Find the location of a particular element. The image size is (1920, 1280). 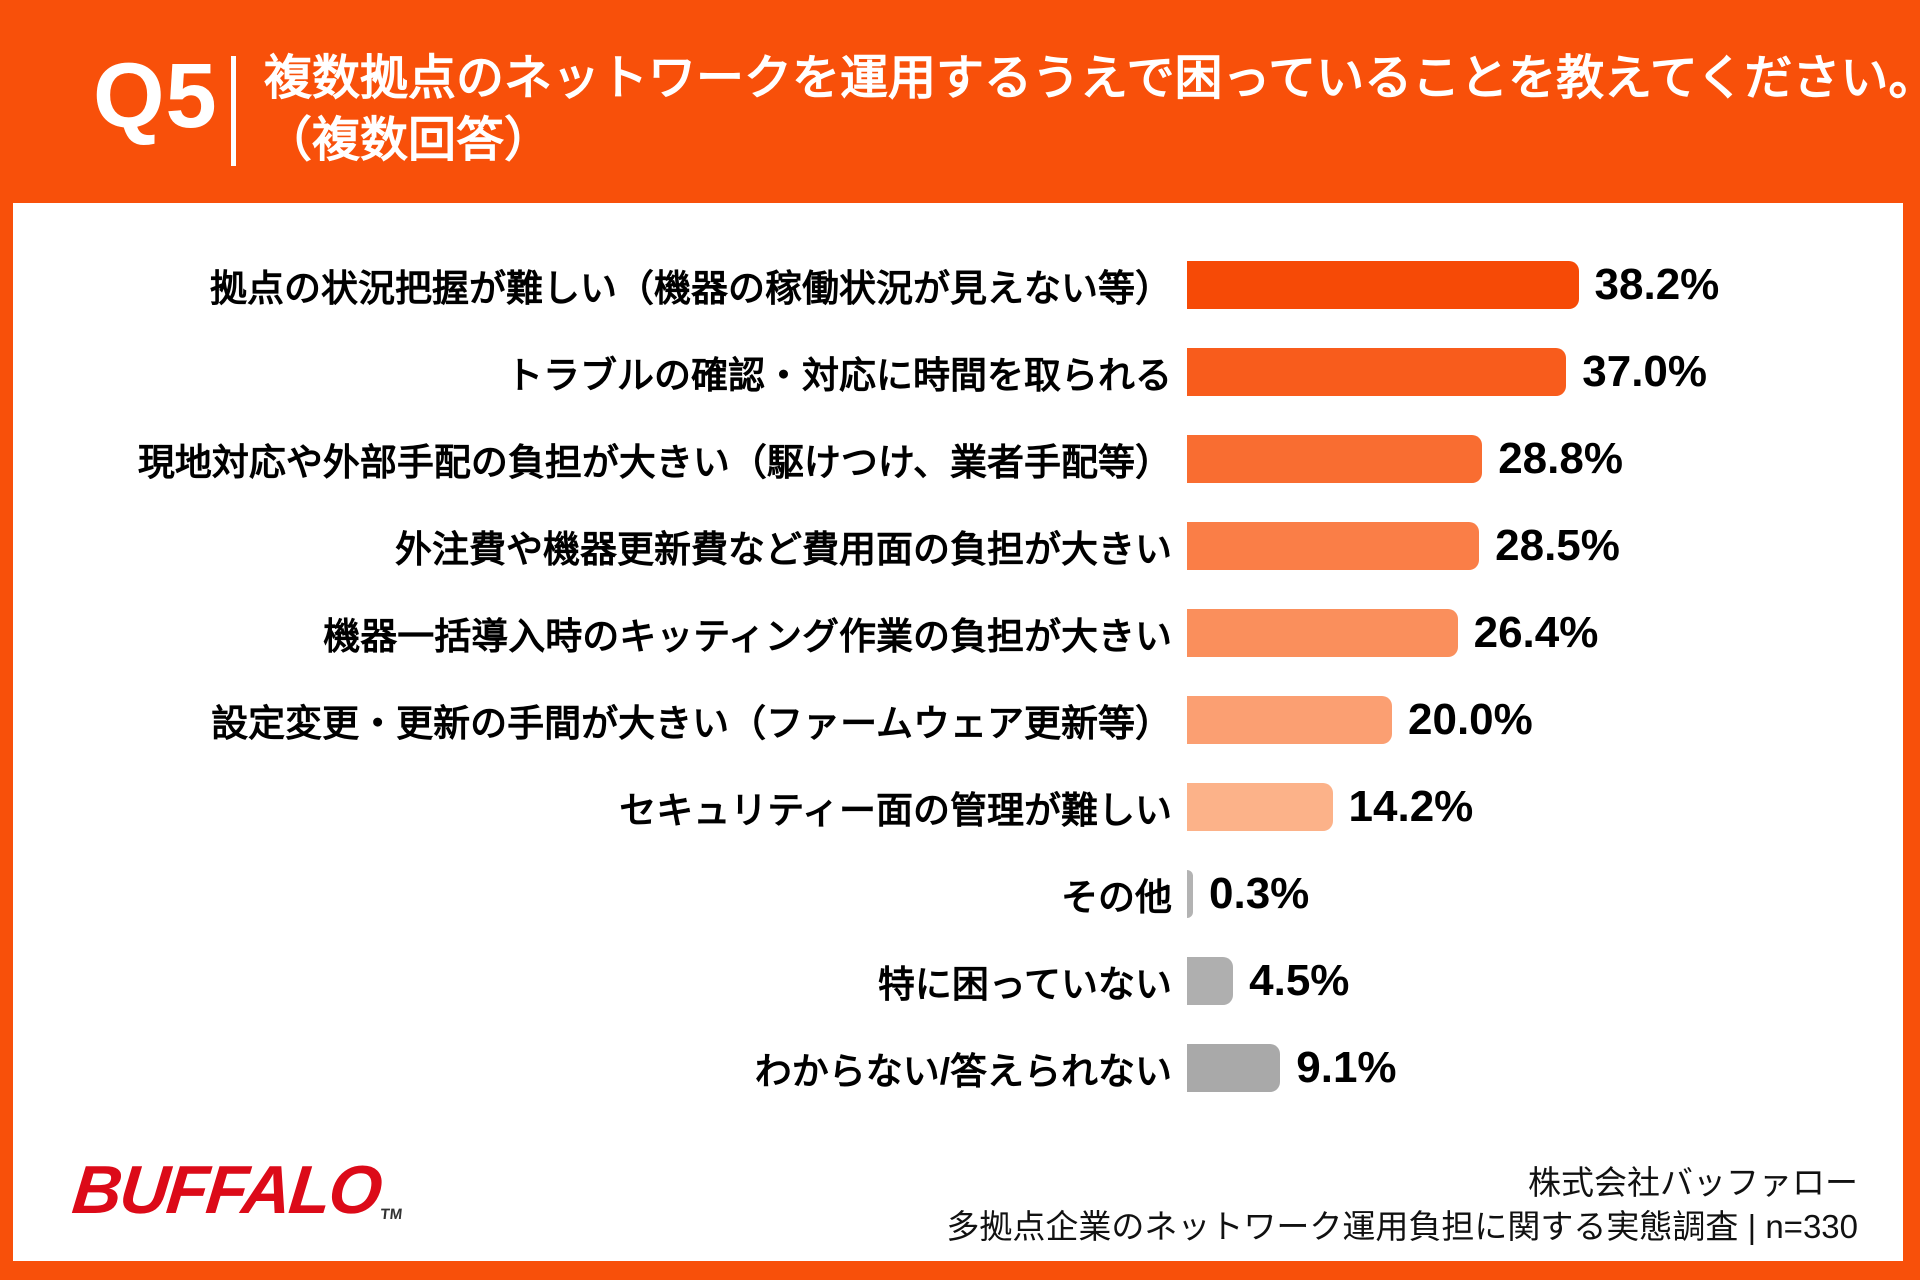

buffalo-logo: BUFFALOTM is located at coordinates (239, 1190).